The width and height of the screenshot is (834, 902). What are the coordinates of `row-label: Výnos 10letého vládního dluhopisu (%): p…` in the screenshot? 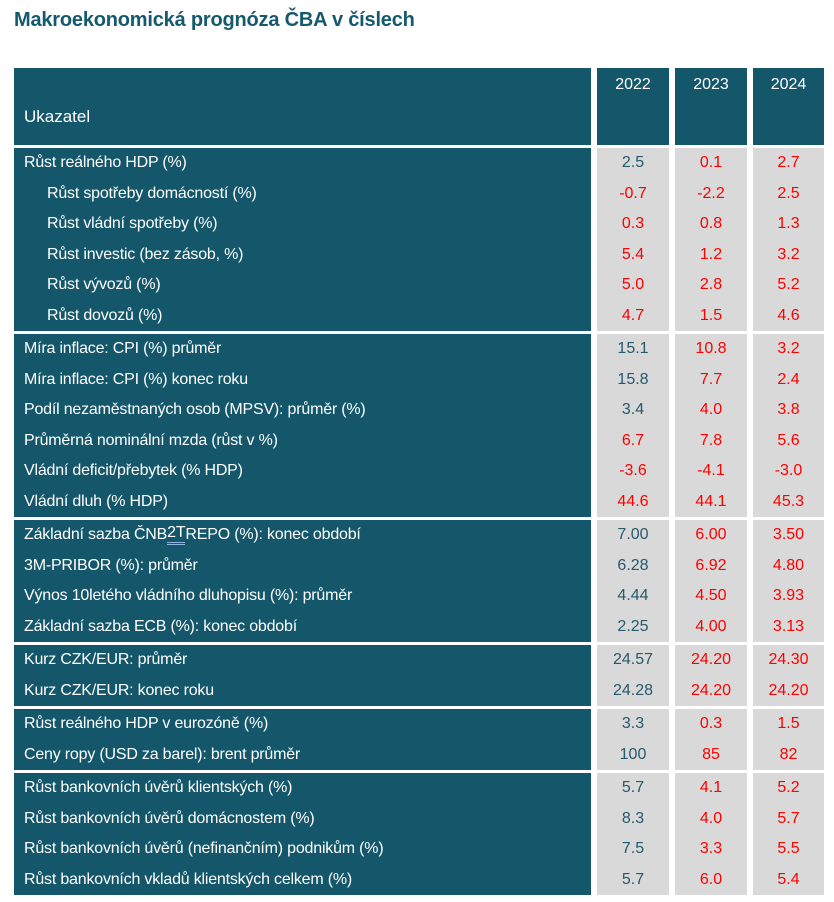 It's located at (302, 596).